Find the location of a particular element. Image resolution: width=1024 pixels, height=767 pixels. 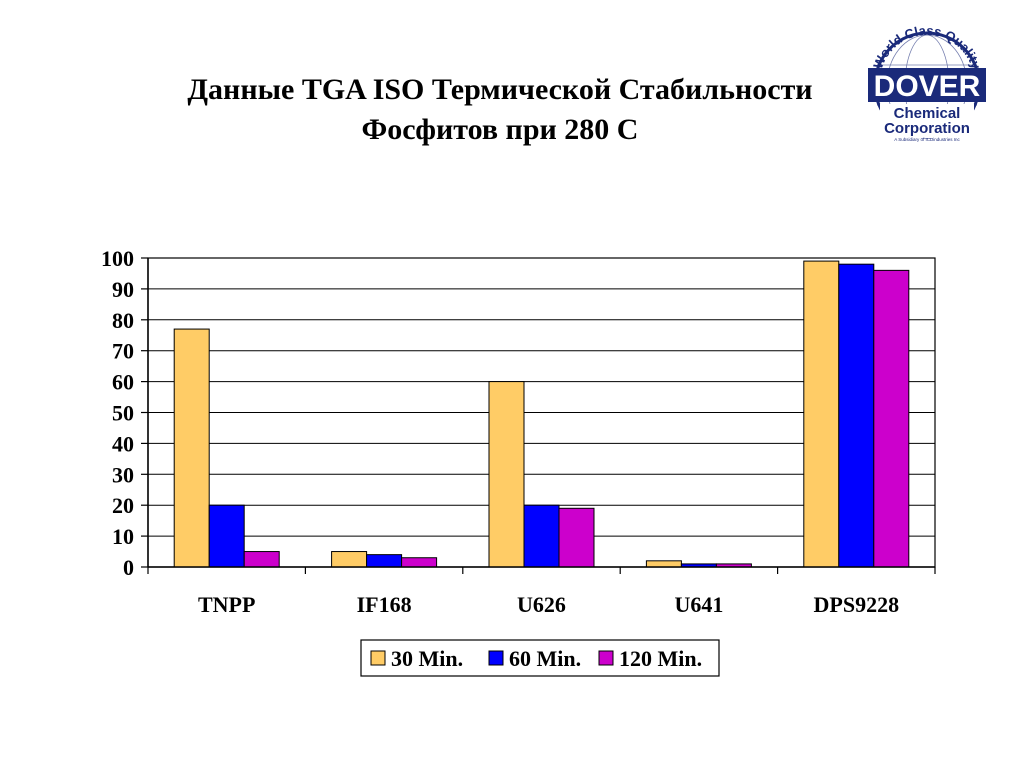

logo-brand: DOVER is located at coordinates (927, 86).